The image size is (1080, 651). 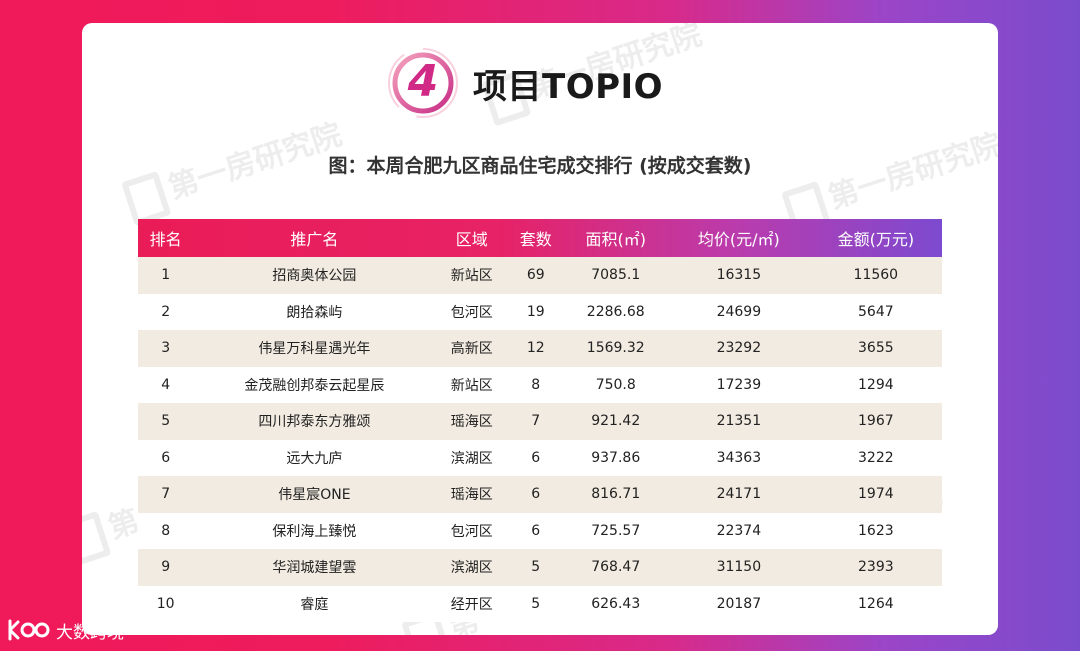 What do you see at coordinates (535, 348) in the screenshot?
I see `table-cell: 12` at bounding box center [535, 348].